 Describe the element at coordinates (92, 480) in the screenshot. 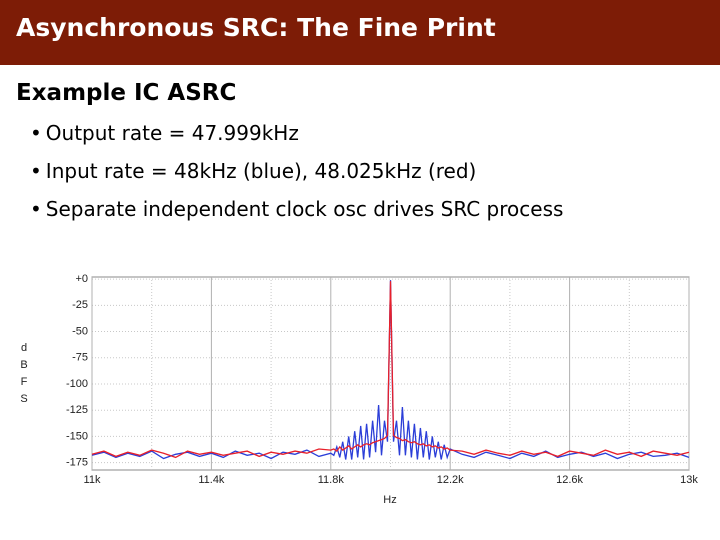

I see `x-tick-label: 11k` at that location.